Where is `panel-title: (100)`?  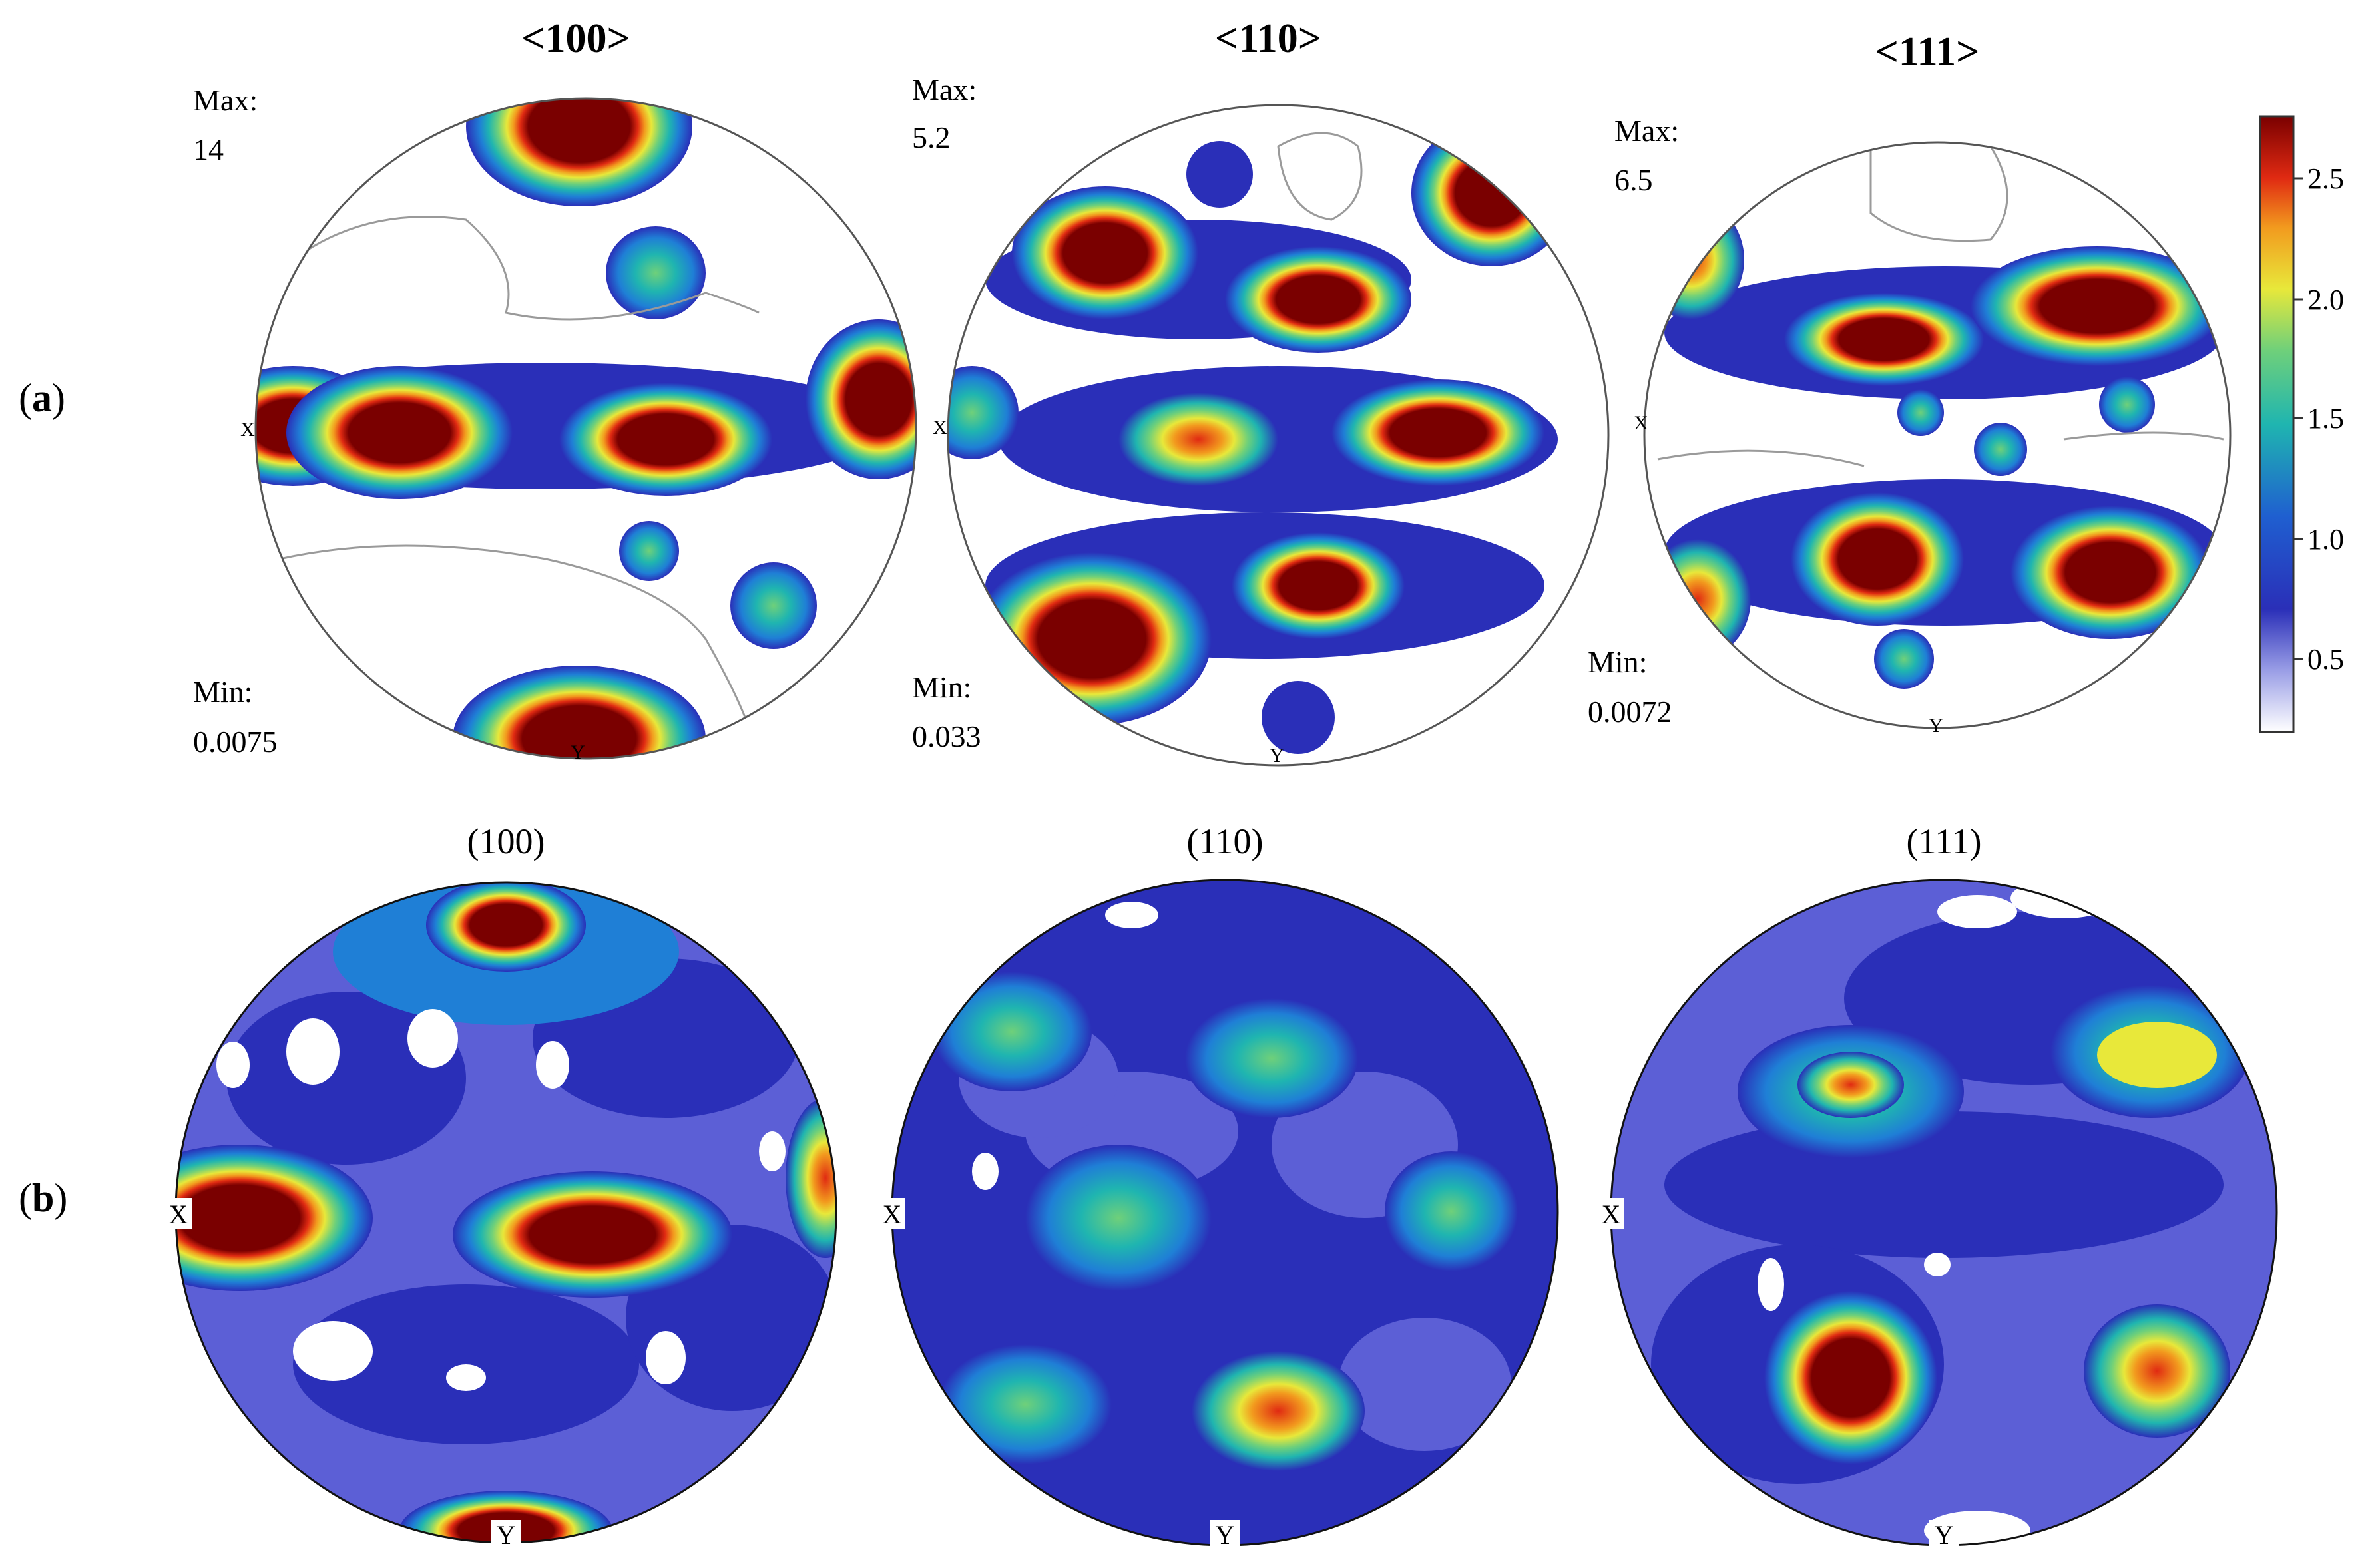
panel-title: (100) is located at coordinates (506, 841).